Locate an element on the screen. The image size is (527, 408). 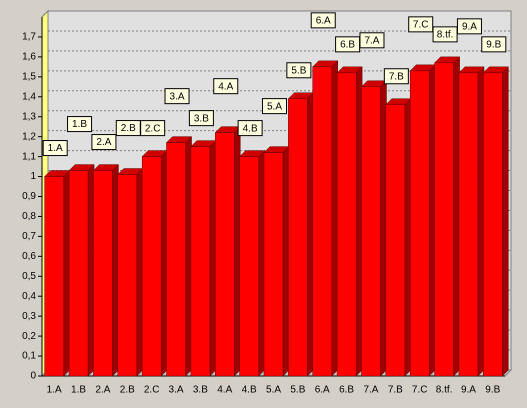
y-tick-label: 0,2 is located at coordinates (29, 336).